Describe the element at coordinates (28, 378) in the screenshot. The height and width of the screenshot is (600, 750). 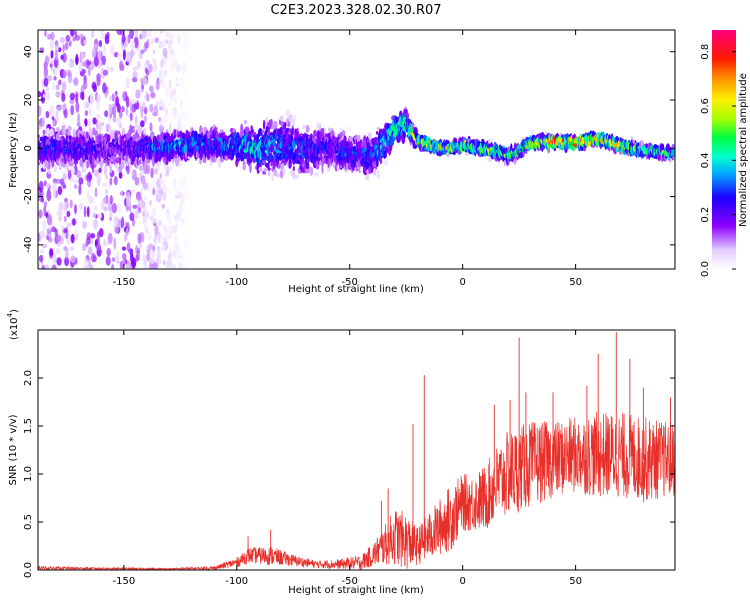
I see `y-tick-label: 2.0` at that location.